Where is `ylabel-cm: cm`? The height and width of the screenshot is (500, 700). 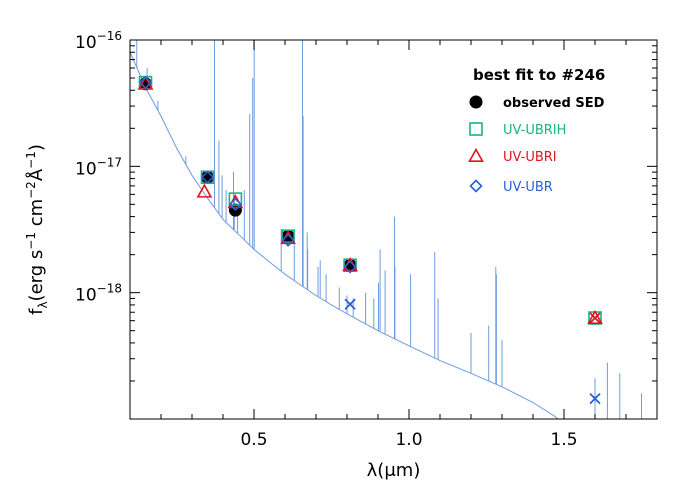 ylabel-cm: cm is located at coordinates (36, 215).